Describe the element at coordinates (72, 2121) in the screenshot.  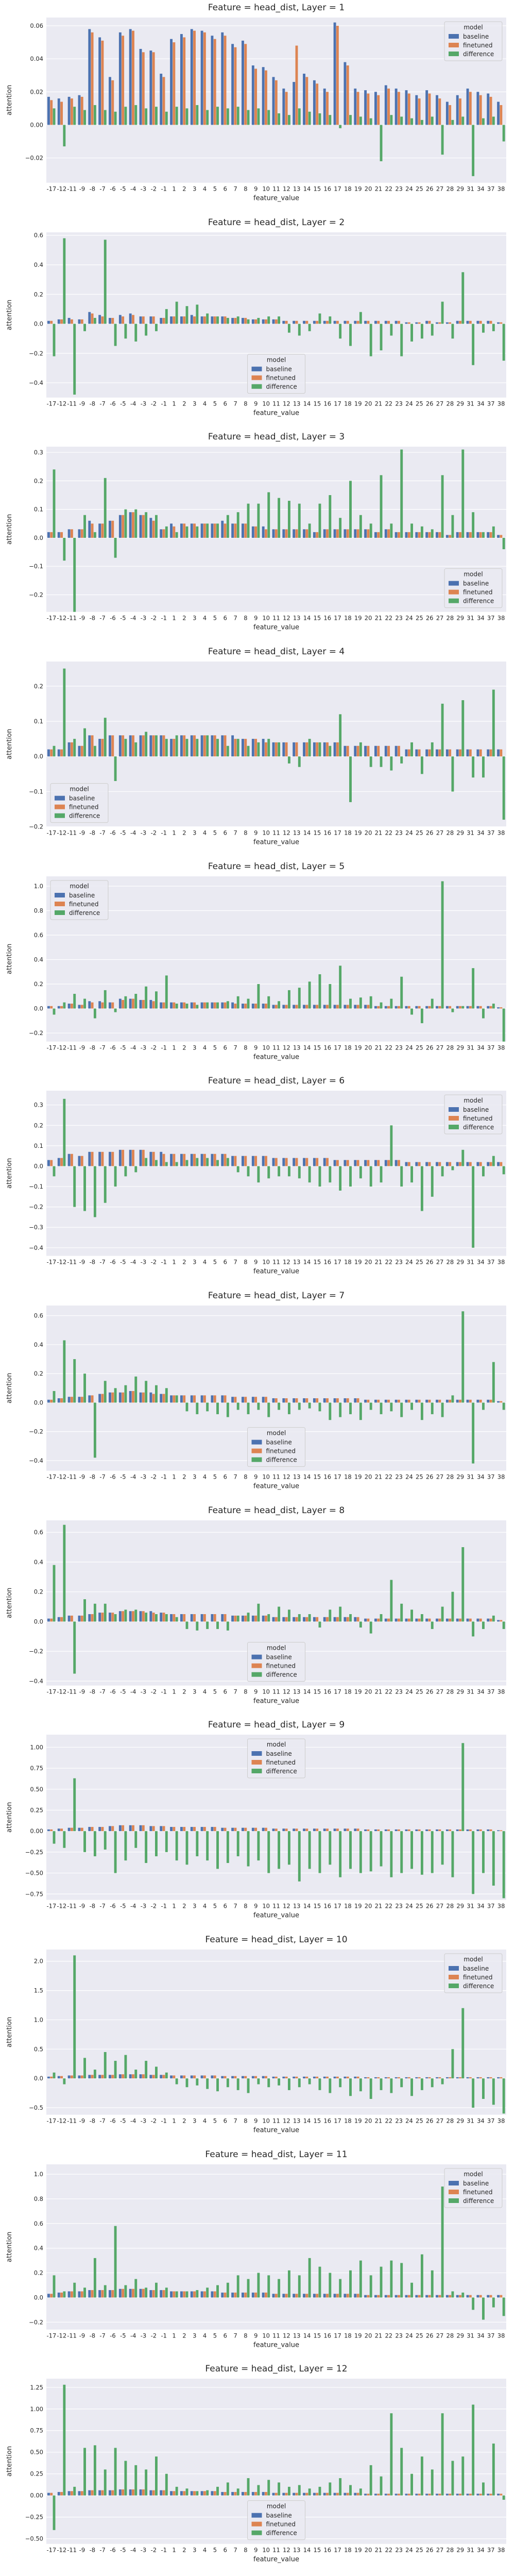
I see `x-tick-label: -11` at that location.